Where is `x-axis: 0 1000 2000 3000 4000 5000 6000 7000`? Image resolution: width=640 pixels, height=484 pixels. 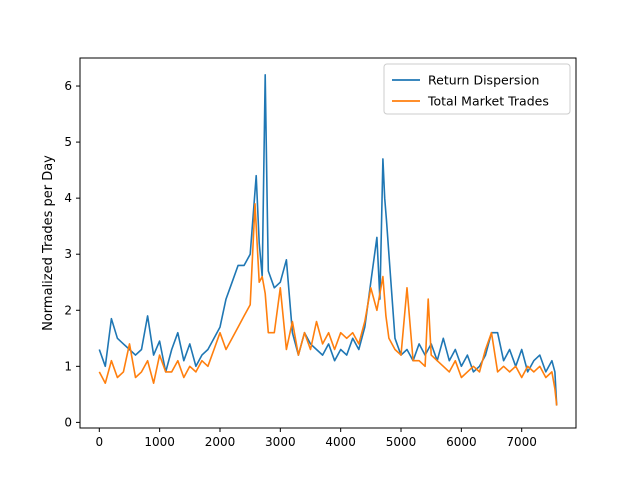
x-axis: 0 1000 2000 3000 4000 5000 6000 7000 is located at coordinates (316, 438).